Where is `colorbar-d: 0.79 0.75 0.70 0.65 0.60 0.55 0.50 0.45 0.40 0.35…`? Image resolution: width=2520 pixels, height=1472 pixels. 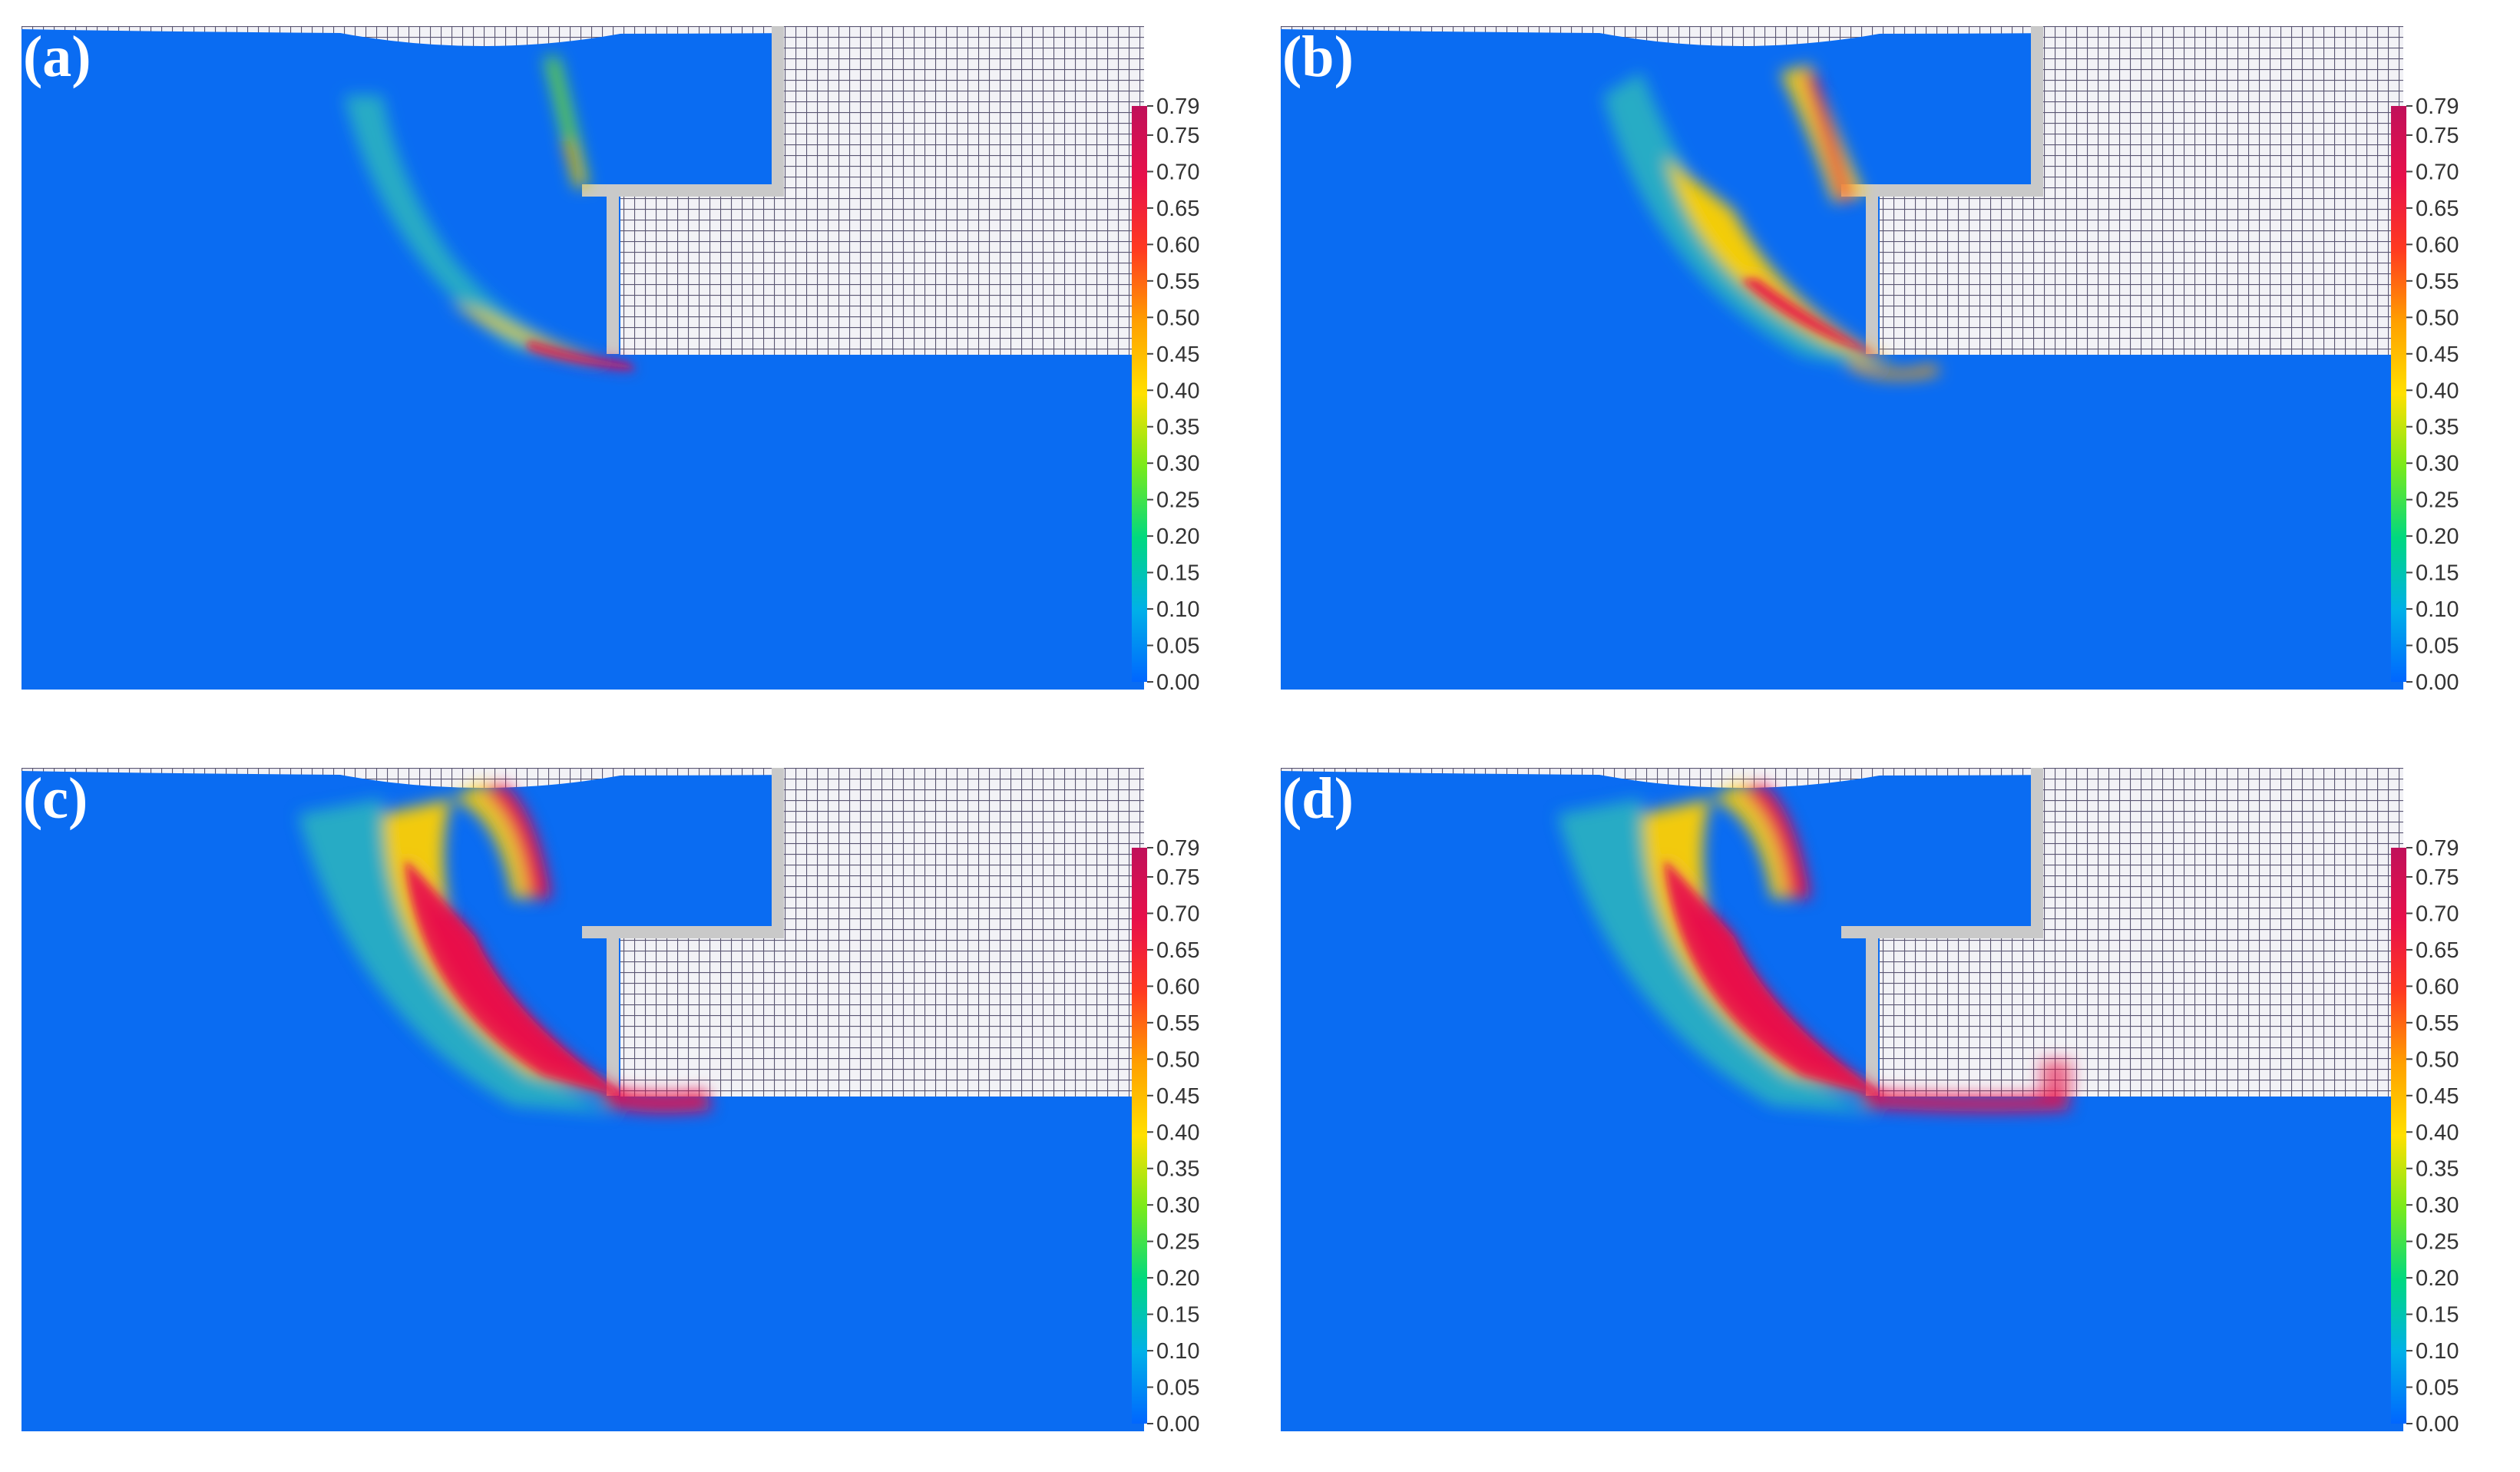 colorbar-d: 0.79 0.75 0.70 0.65 0.60 0.55 0.50 0.45 0.40 0.35… is located at coordinates (2425, 1133).